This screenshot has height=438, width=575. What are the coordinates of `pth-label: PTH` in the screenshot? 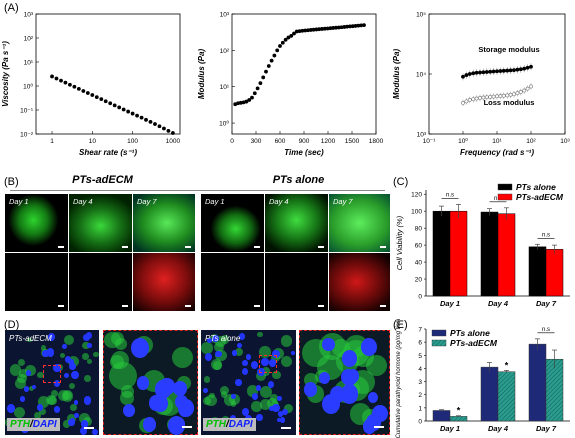 It's located at (20, 424).